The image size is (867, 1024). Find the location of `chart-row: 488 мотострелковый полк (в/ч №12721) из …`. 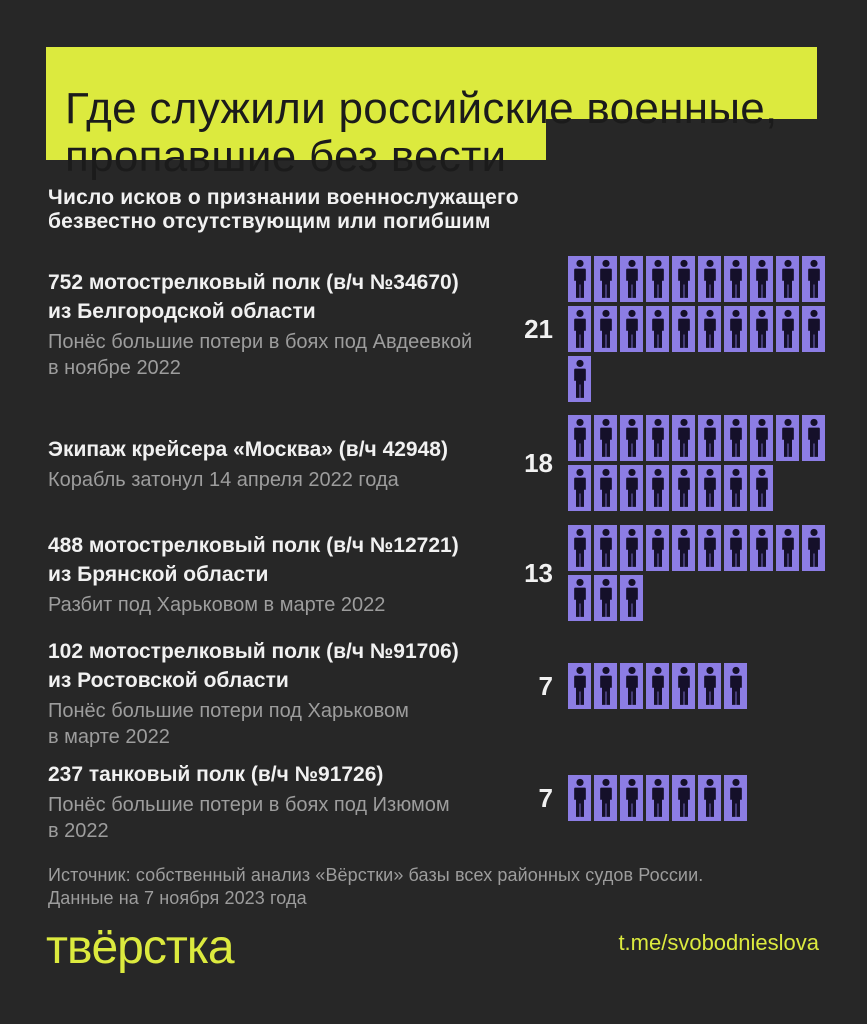

chart-row: 488 мотострелковый полк (в/ч №12721) из … is located at coordinates (436, 573).